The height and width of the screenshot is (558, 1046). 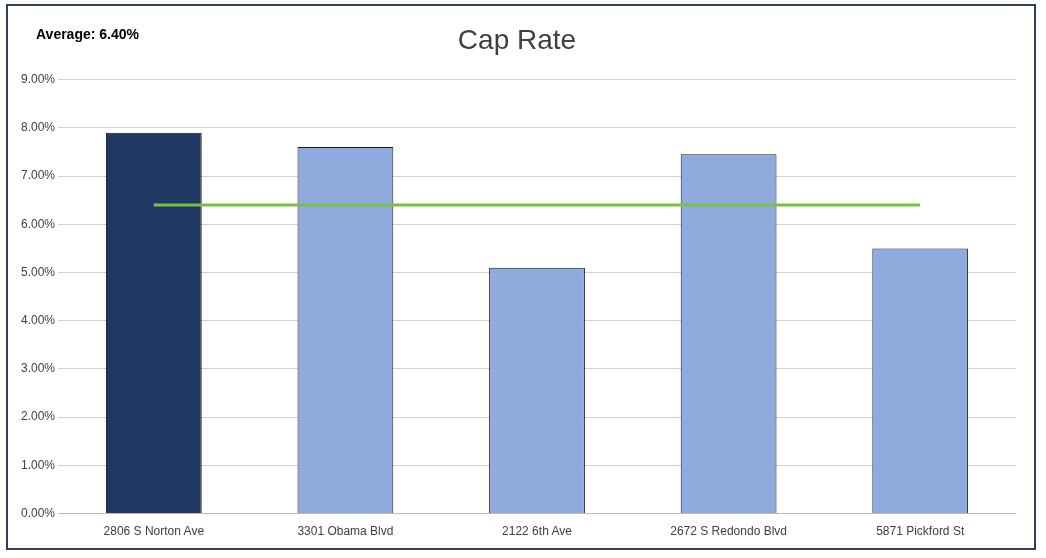 What do you see at coordinates (154, 531) in the screenshot?
I see `x-tick-label: 2806 S Norton Ave` at bounding box center [154, 531].